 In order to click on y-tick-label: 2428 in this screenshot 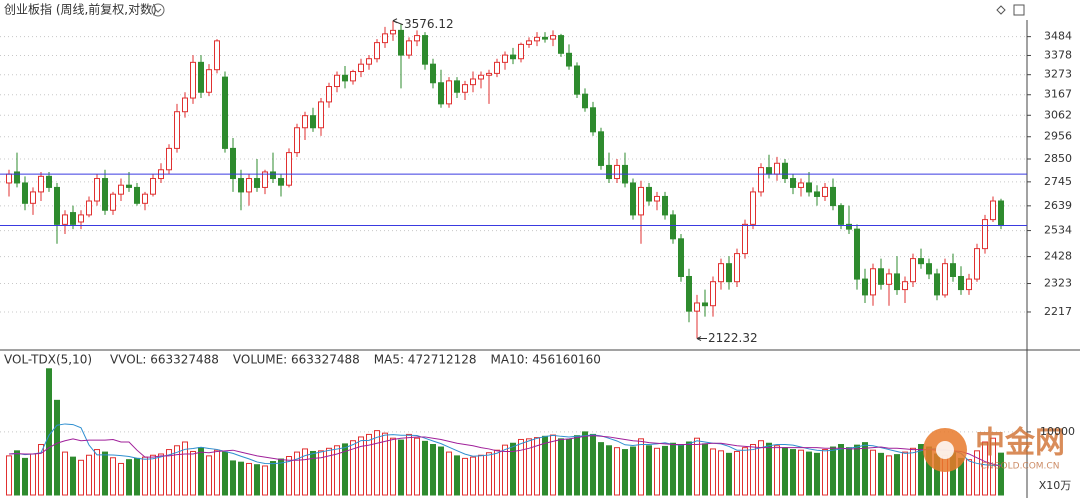, I will do `click(1058, 256)`.